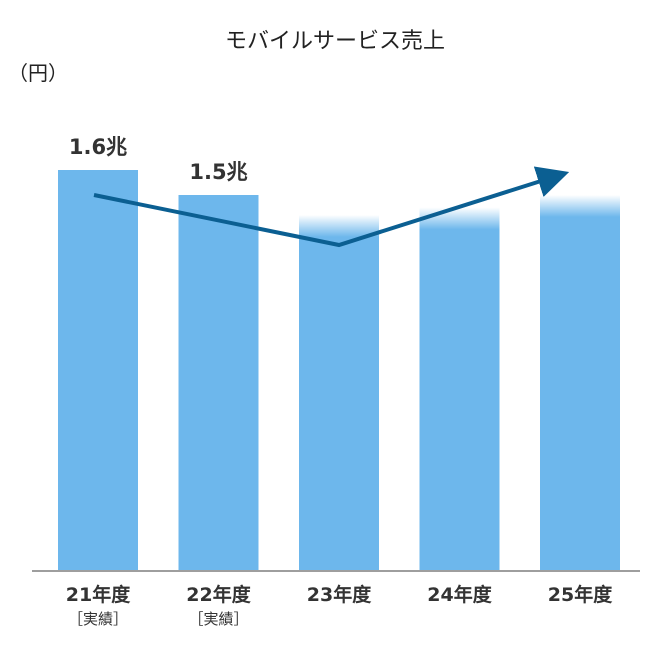 The image size is (670, 660). I want to click on category-note-2: ［実績］, so click(218, 619).